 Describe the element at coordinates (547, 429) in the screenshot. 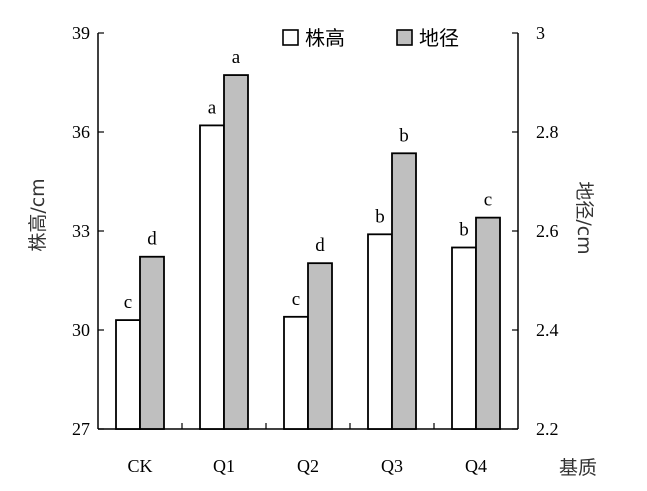

I see `y-right-tick-label: 2.2` at that location.